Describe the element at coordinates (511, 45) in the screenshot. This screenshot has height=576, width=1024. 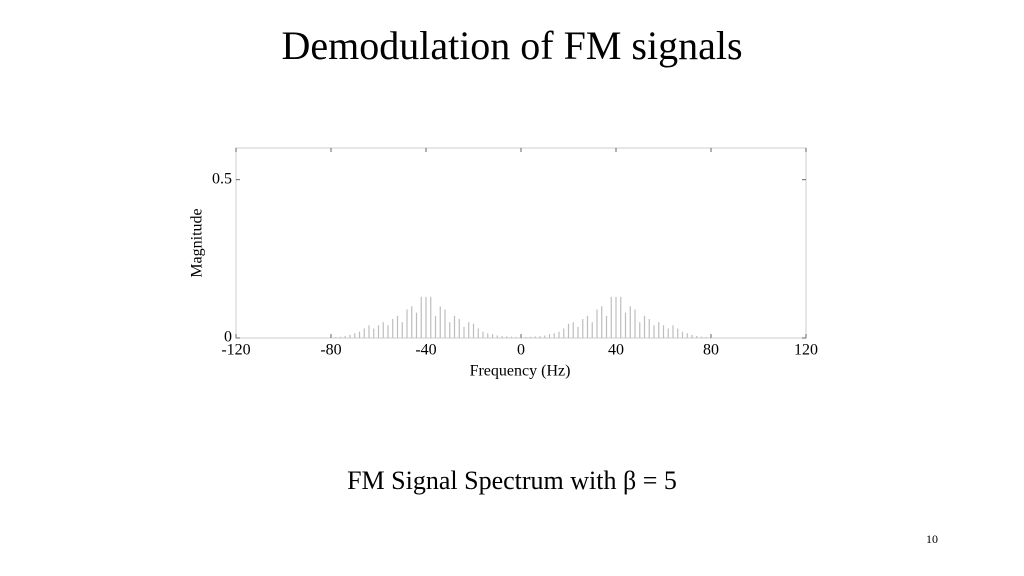
I see `slide-title: Demodulation of FM signals` at that location.